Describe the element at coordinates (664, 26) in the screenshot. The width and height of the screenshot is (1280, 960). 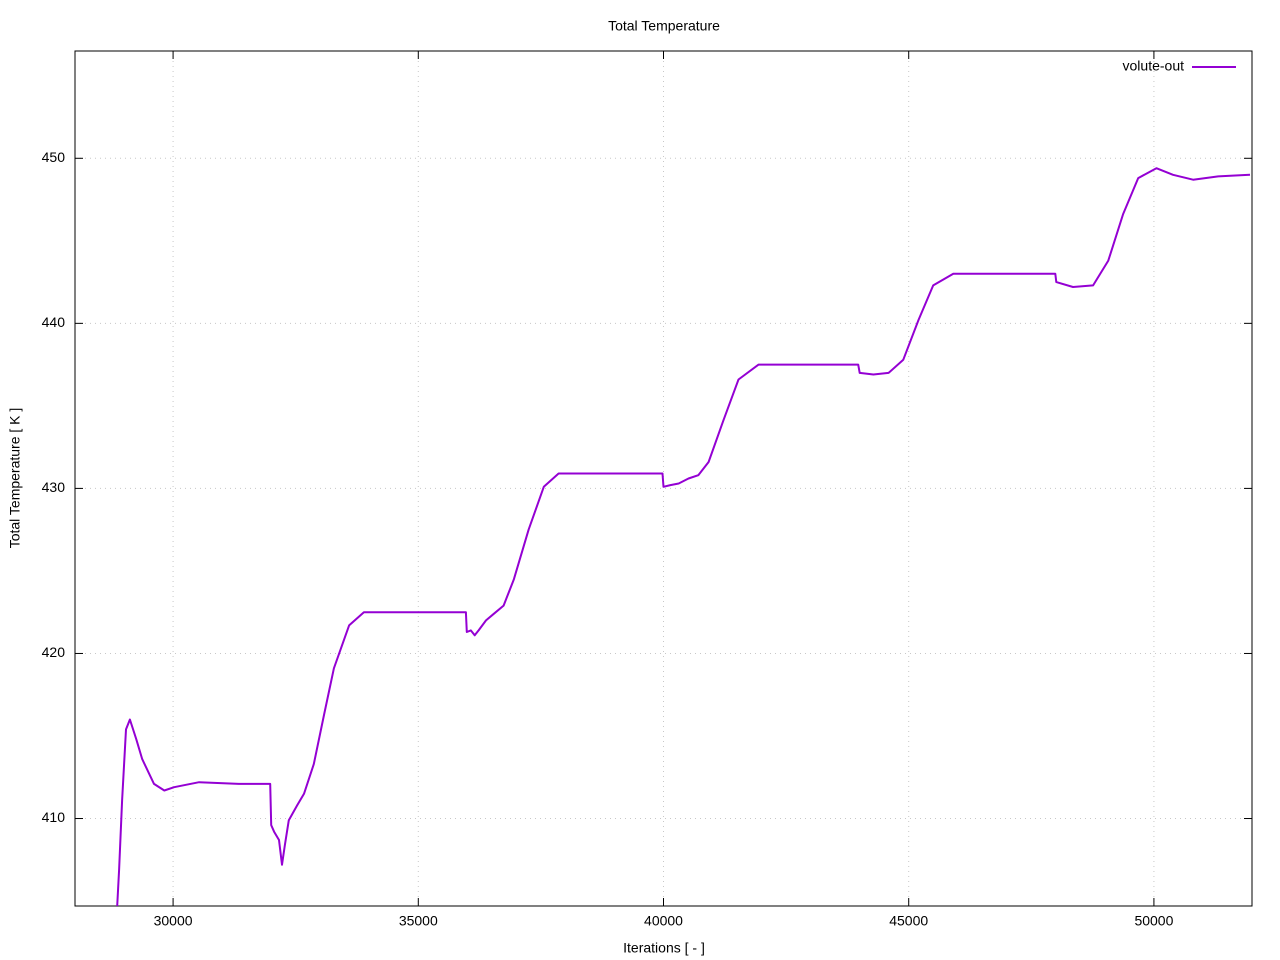
I see `chart-title: Total Temperature` at that location.